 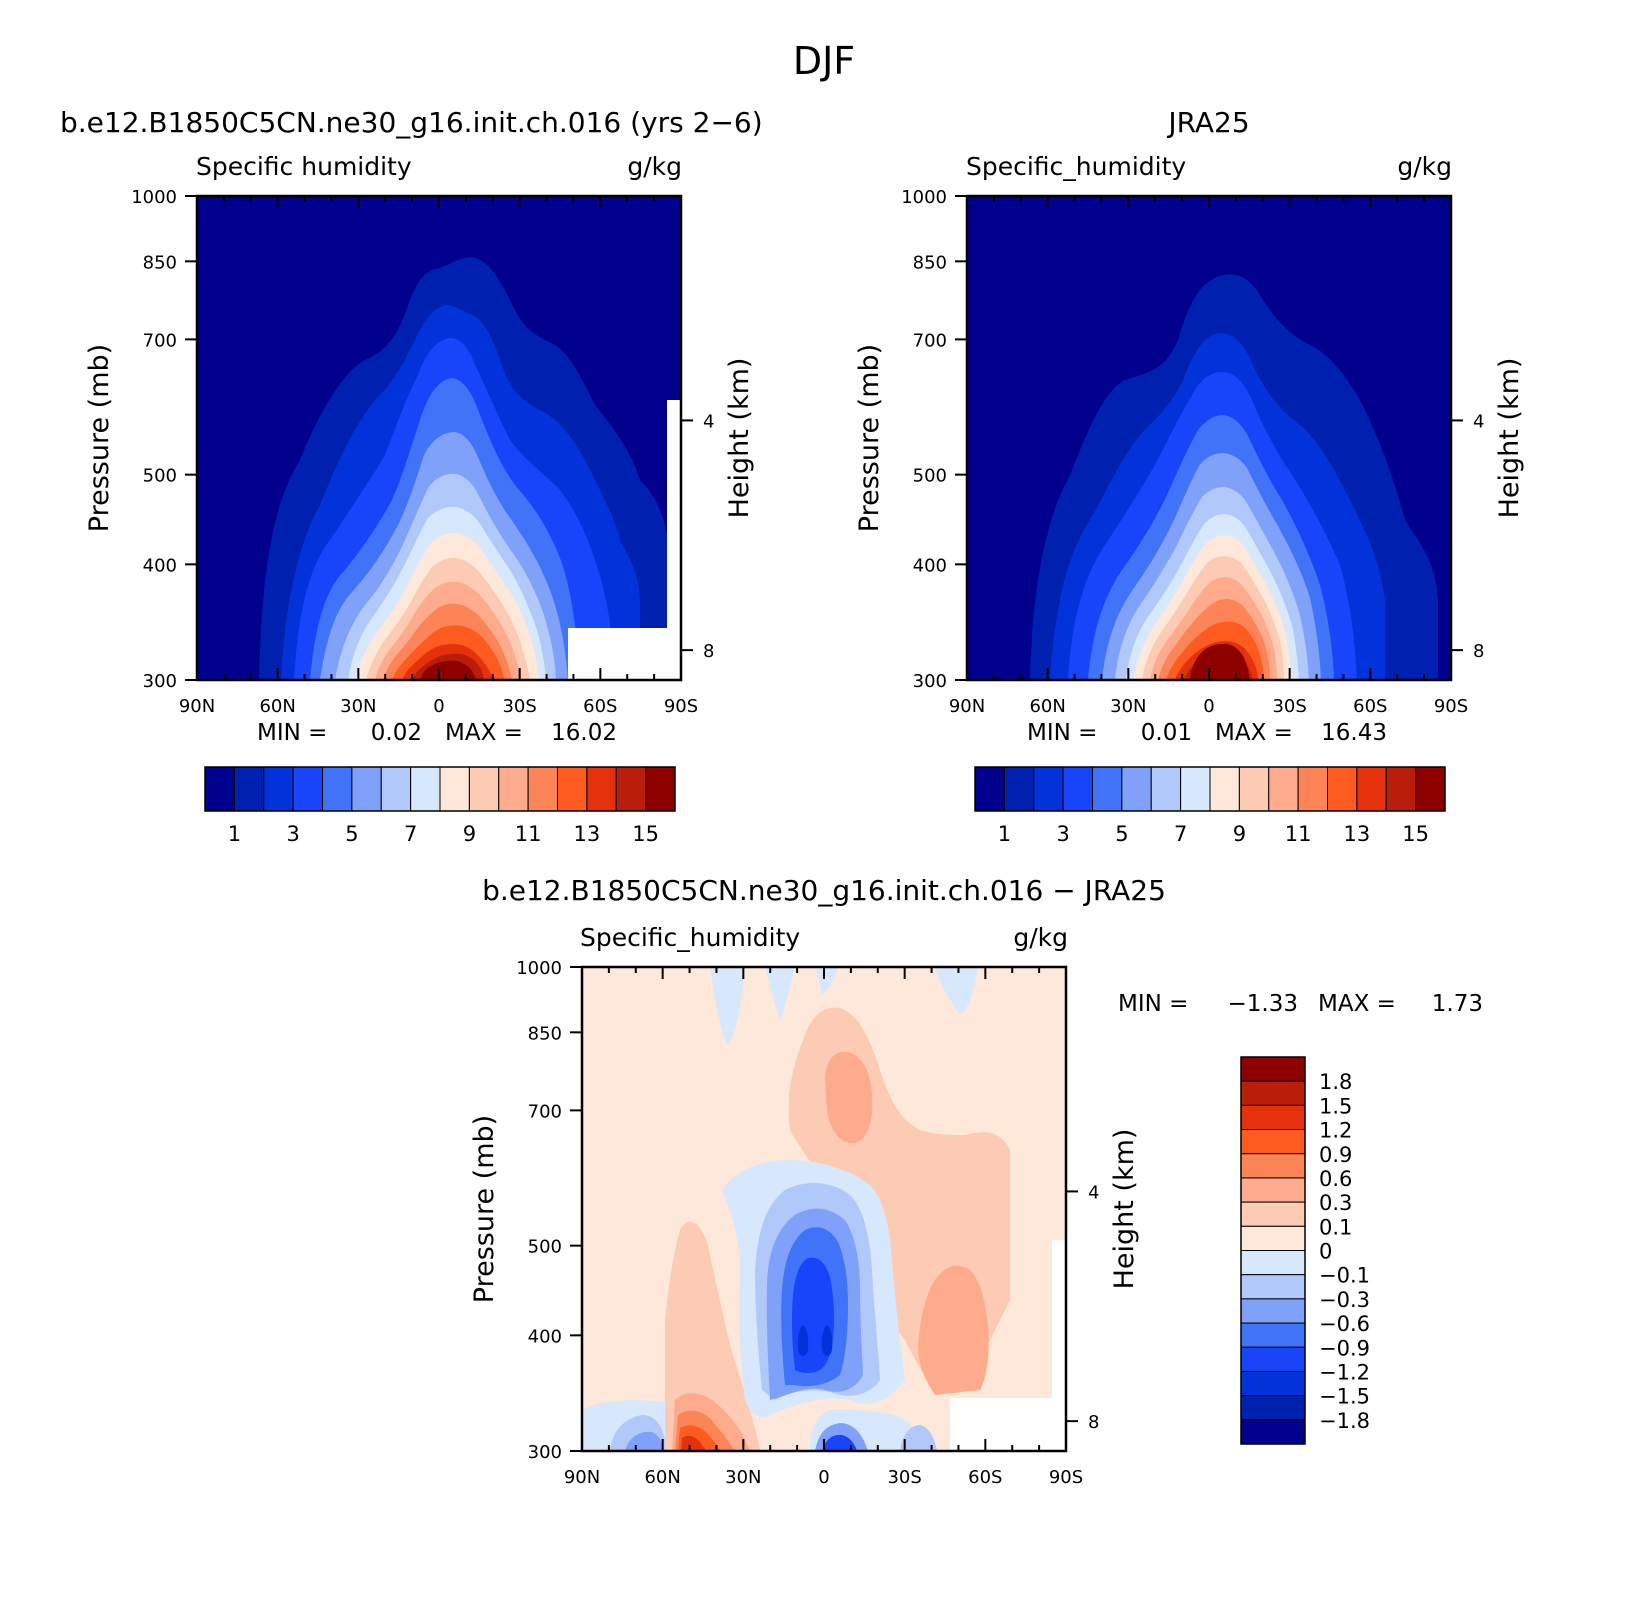 What do you see at coordinates (1207, 733) in the screenshot?
I see `panel-obs-stats: MIN = 0.01 MAX = 16.43` at bounding box center [1207, 733].